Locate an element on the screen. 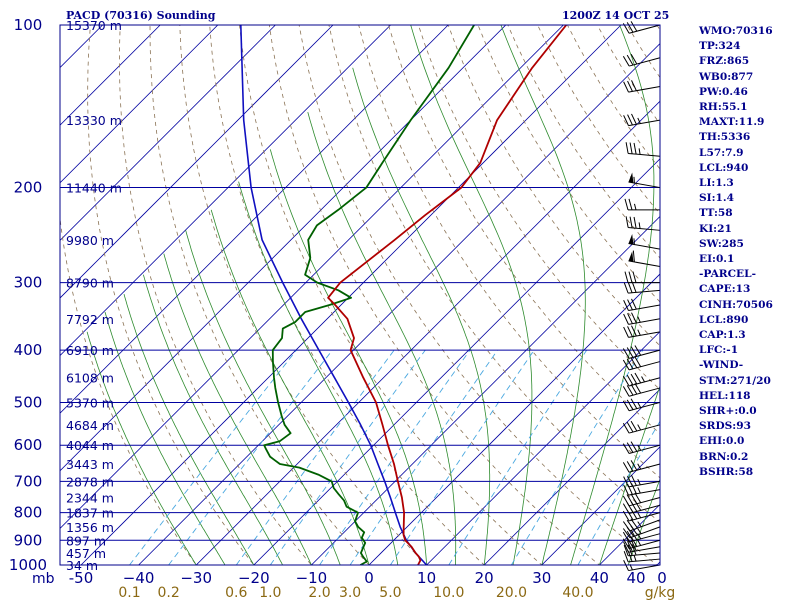  mixing-ratio-label: 1.0 is located at coordinates (270, 592).